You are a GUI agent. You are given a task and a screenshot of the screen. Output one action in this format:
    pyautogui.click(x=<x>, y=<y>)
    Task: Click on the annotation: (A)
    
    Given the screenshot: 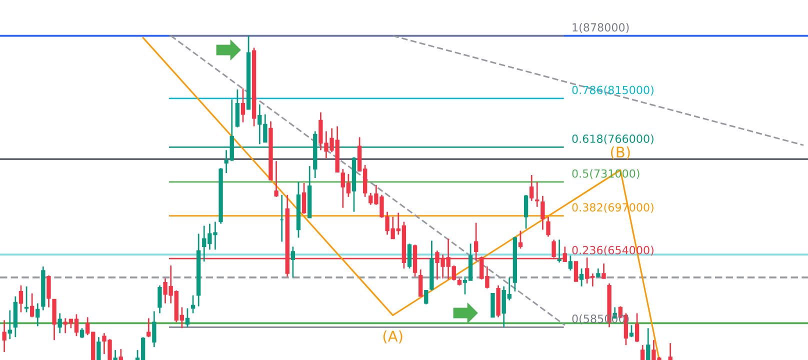 What is the action you would take?
    pyautogui.click(x=392, y=337)
    